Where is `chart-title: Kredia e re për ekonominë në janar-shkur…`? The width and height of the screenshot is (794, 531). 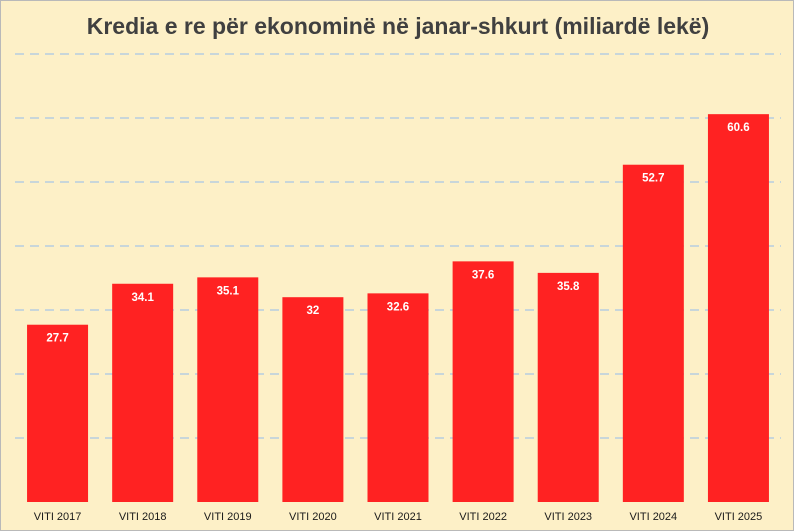
chart-title: Kredia e re për ekonominë në janar-shkur… is located at coordinates (398, 26).